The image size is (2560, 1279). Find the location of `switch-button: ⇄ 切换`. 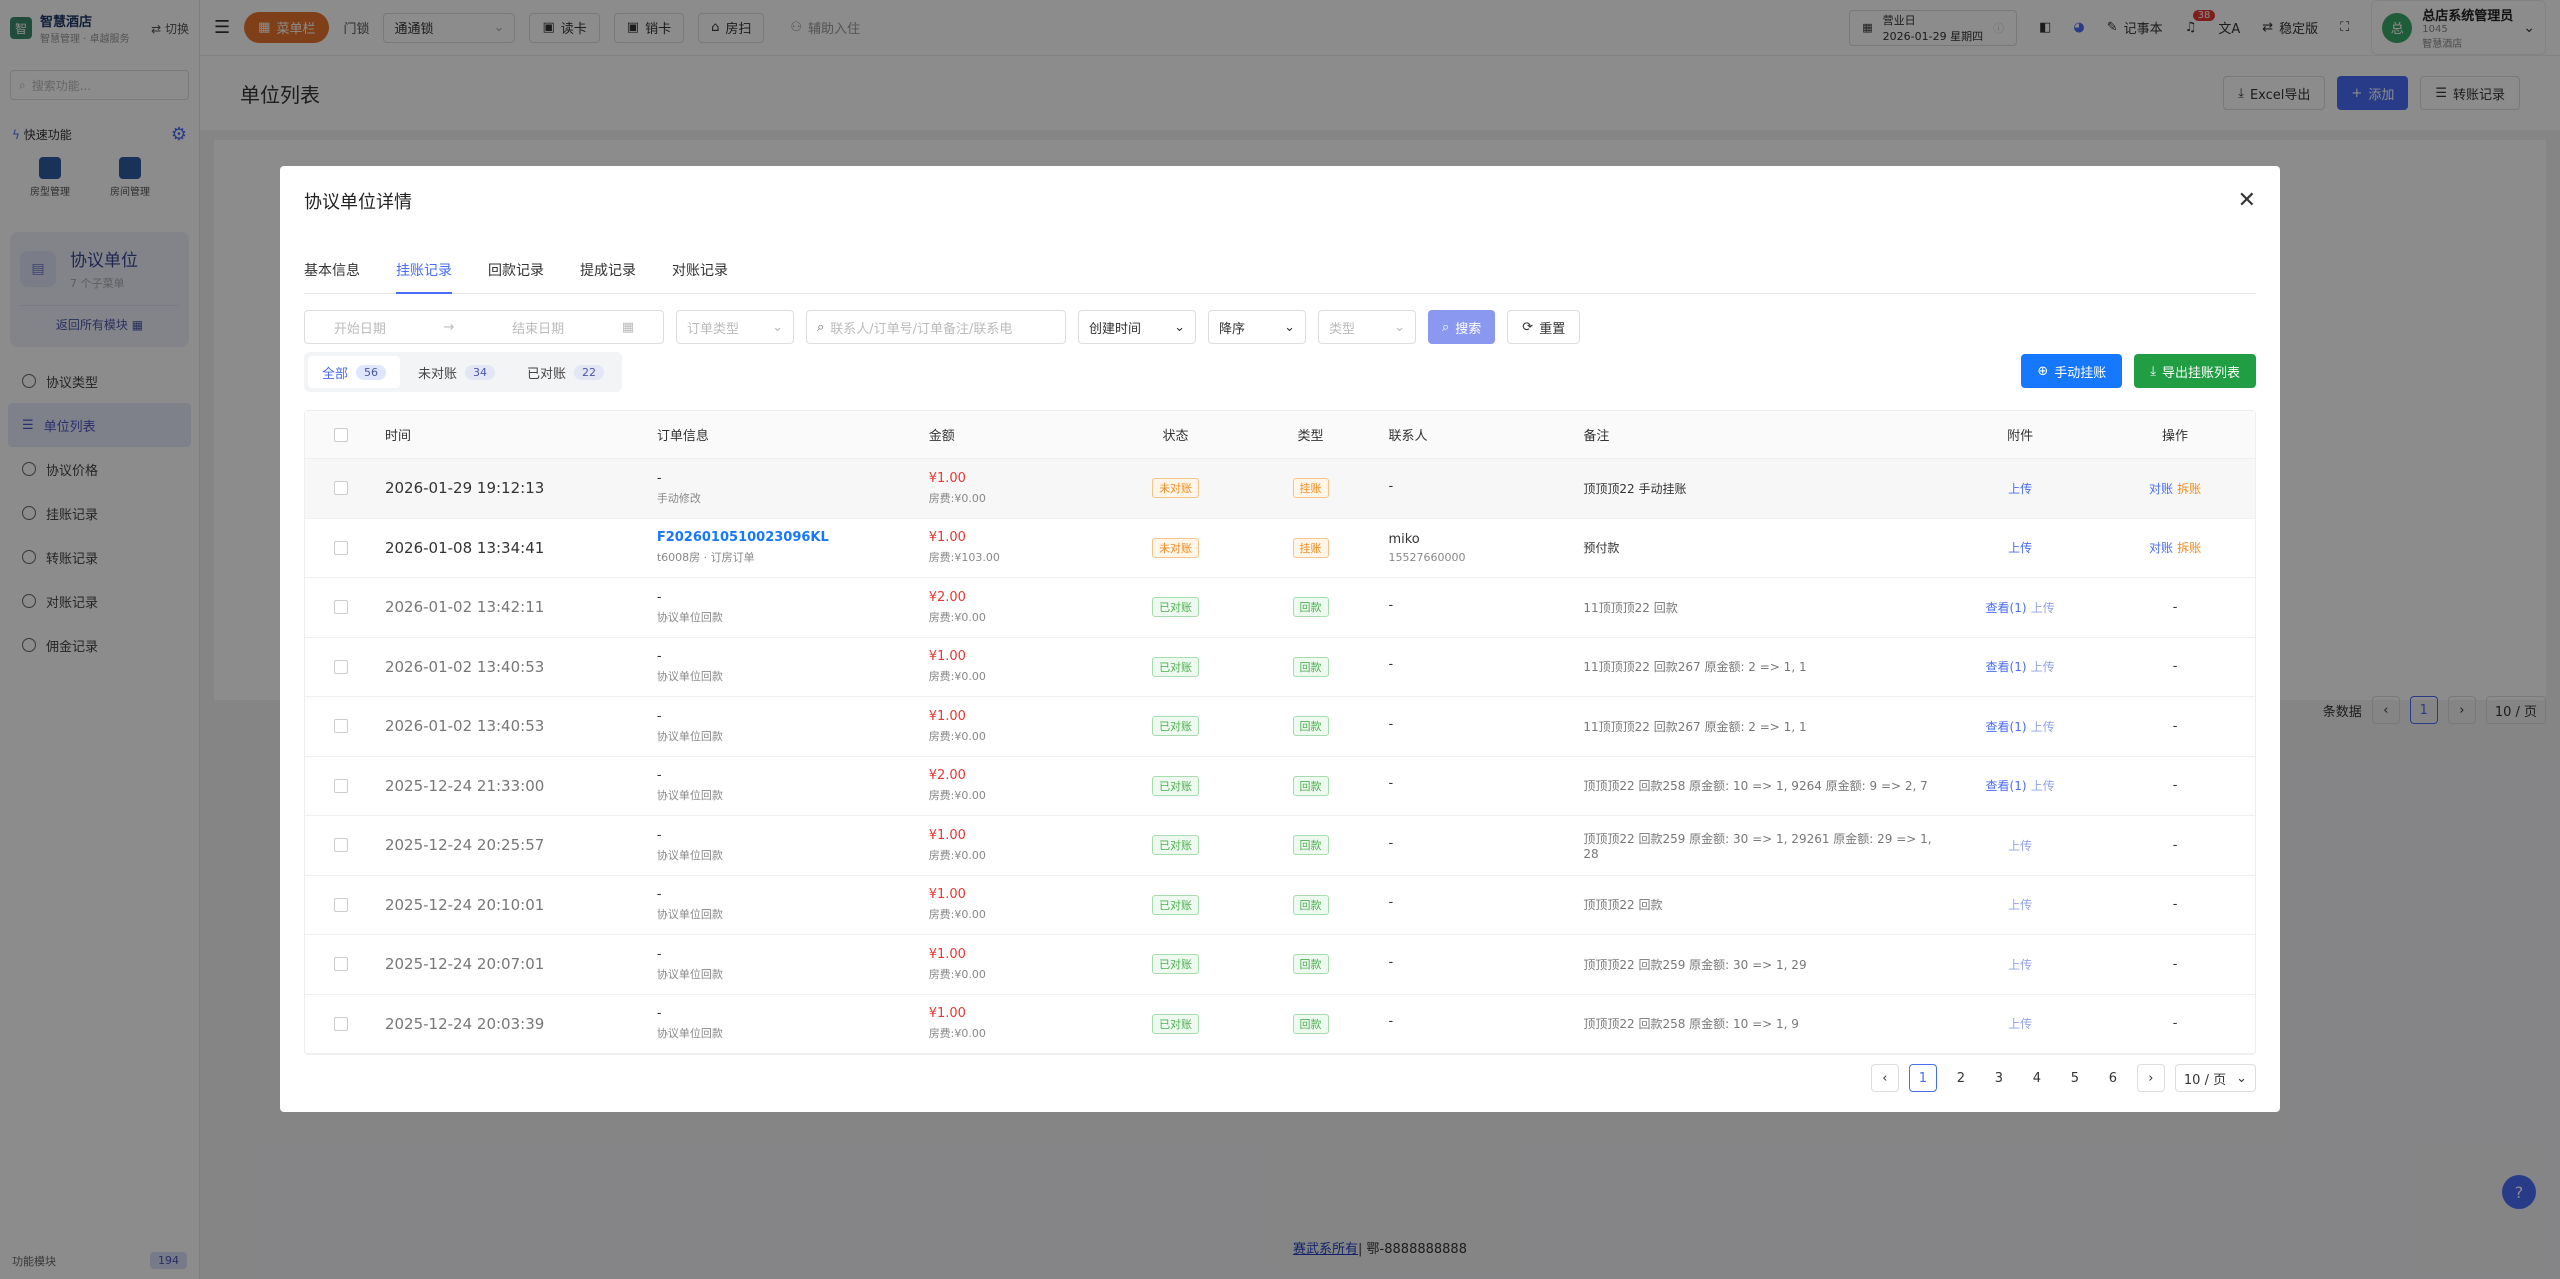

switch-button: ⇄ 切换 is located at coordinates (170, 28).